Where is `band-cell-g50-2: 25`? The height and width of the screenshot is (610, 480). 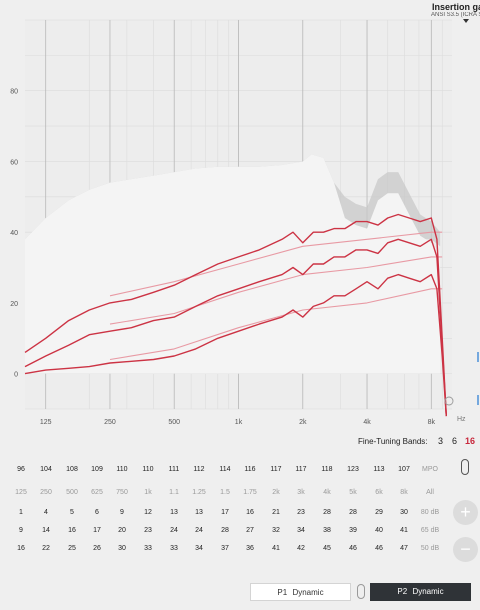 band-cell-g50-2: 25 is located at coordinates (72, 548).